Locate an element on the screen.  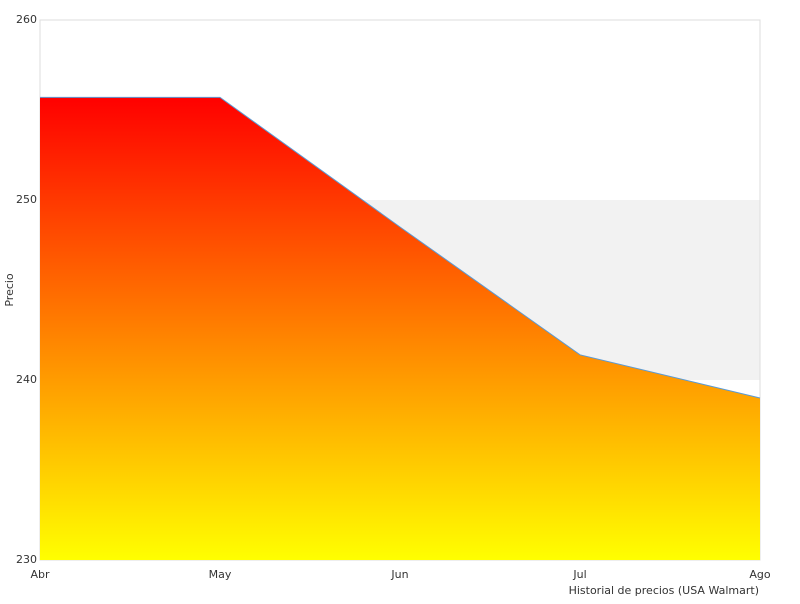
y-tick-label: 260 is located at coordinates (26, 19).